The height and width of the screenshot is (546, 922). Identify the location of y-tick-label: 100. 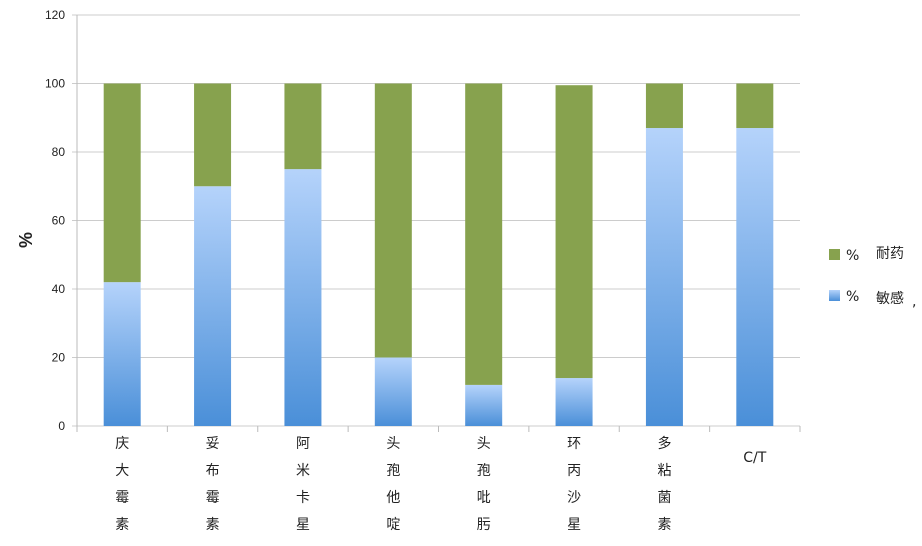
(55, 84).